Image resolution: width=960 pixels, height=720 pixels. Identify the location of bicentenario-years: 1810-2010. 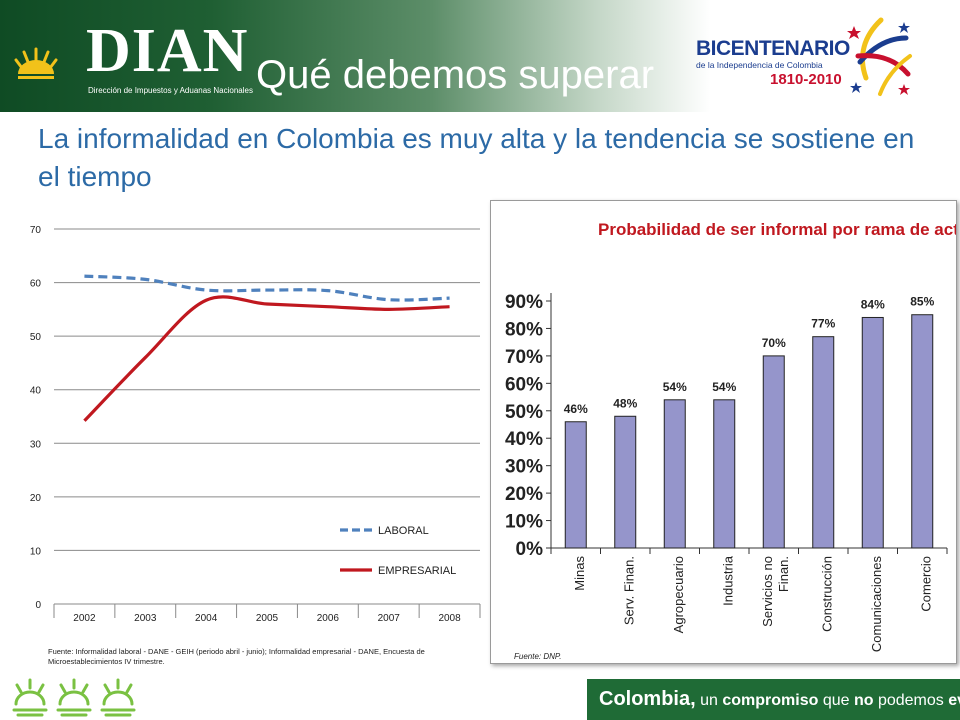
(806, 79).